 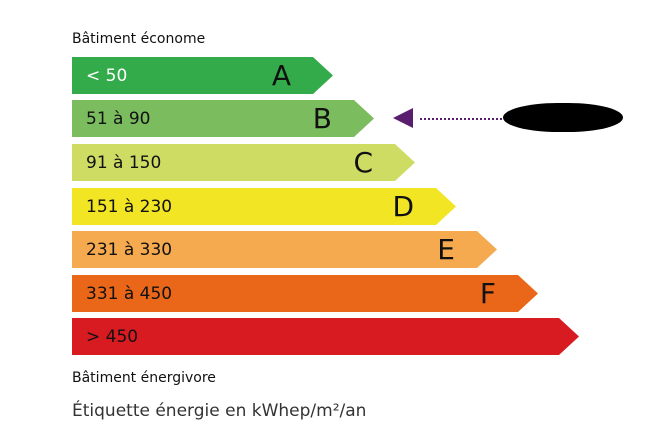 I want to click on class-letter: D, so click(x=403, y=206).